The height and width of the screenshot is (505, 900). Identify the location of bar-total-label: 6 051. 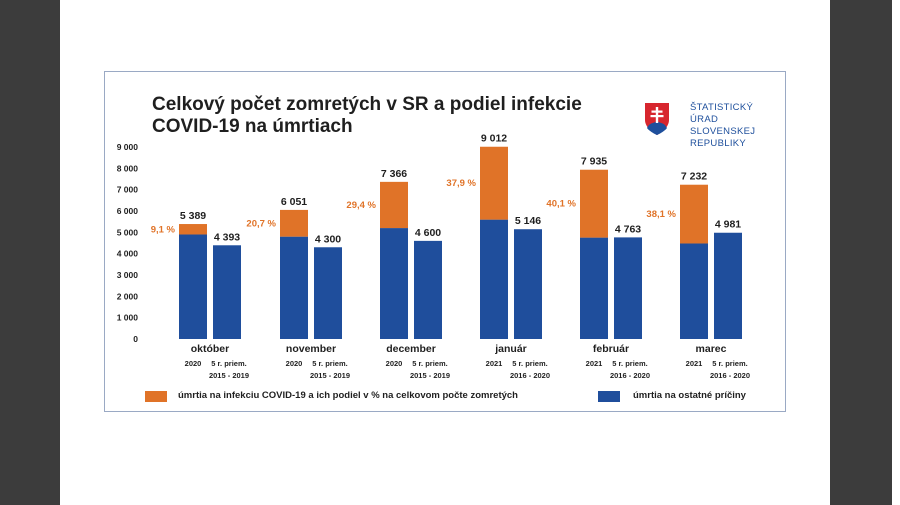
(294, 202).